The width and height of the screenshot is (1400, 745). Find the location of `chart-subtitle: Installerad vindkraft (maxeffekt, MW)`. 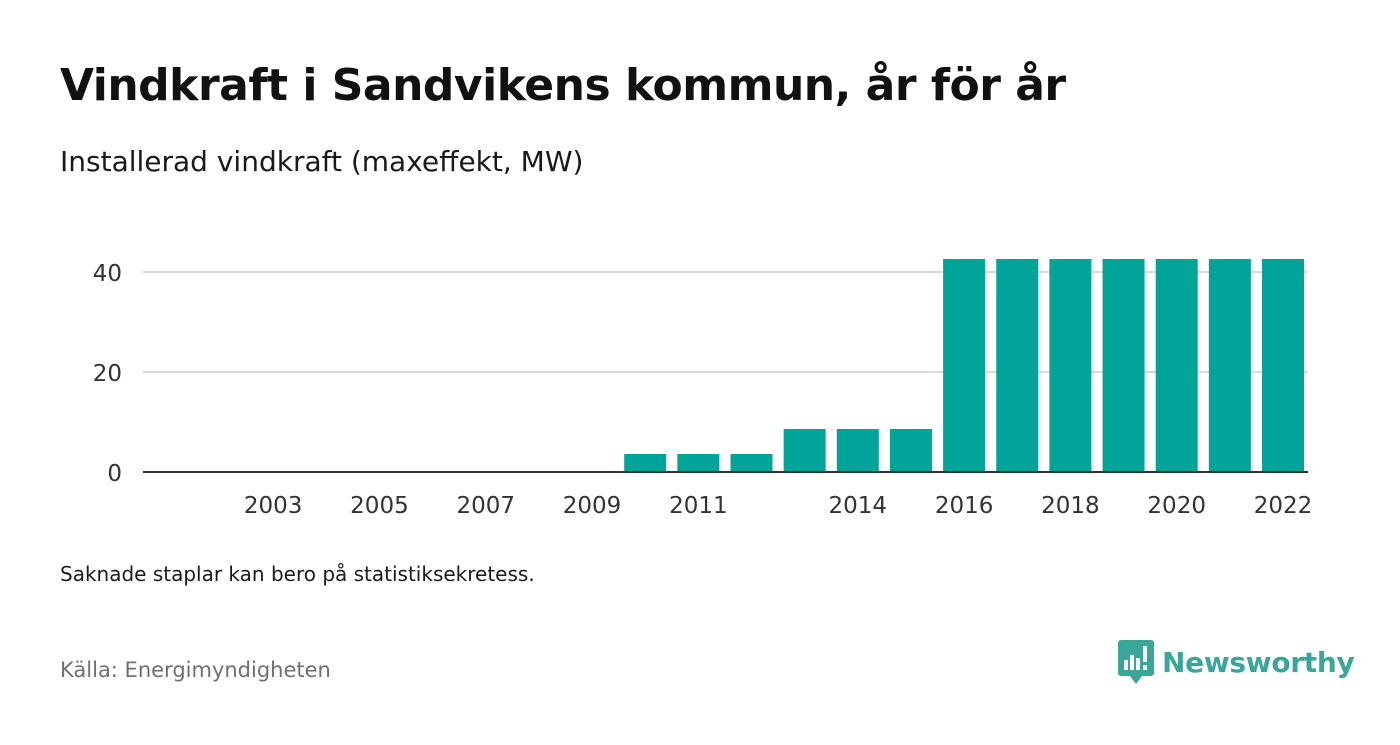

chart-subtitle: Installerad vindkraft (maxeffekt, MW) is located at coordinates (322, 161).